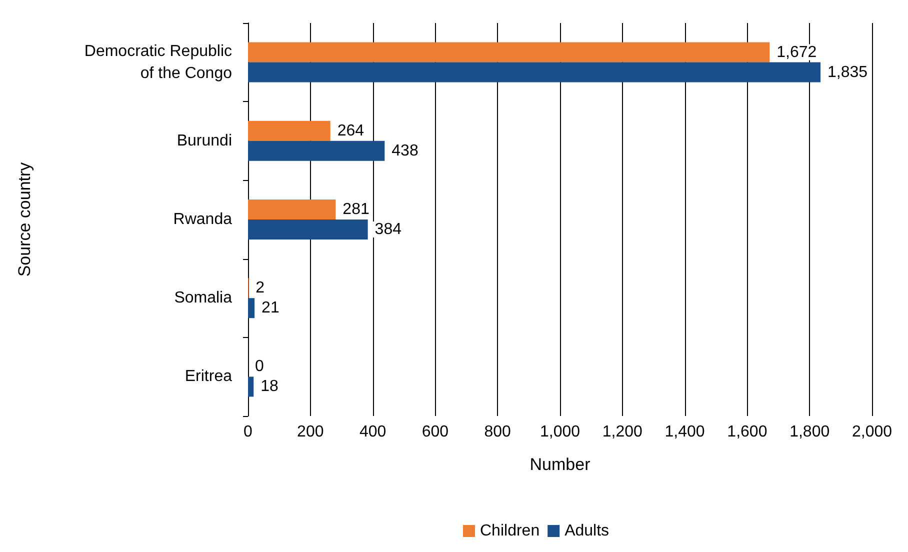 Image resolution: width=908 pixels, height=552 pixels. Describe the element at coordinates (24, 219) in the screenshot. I see `y-axis-title: Source country` at that location.